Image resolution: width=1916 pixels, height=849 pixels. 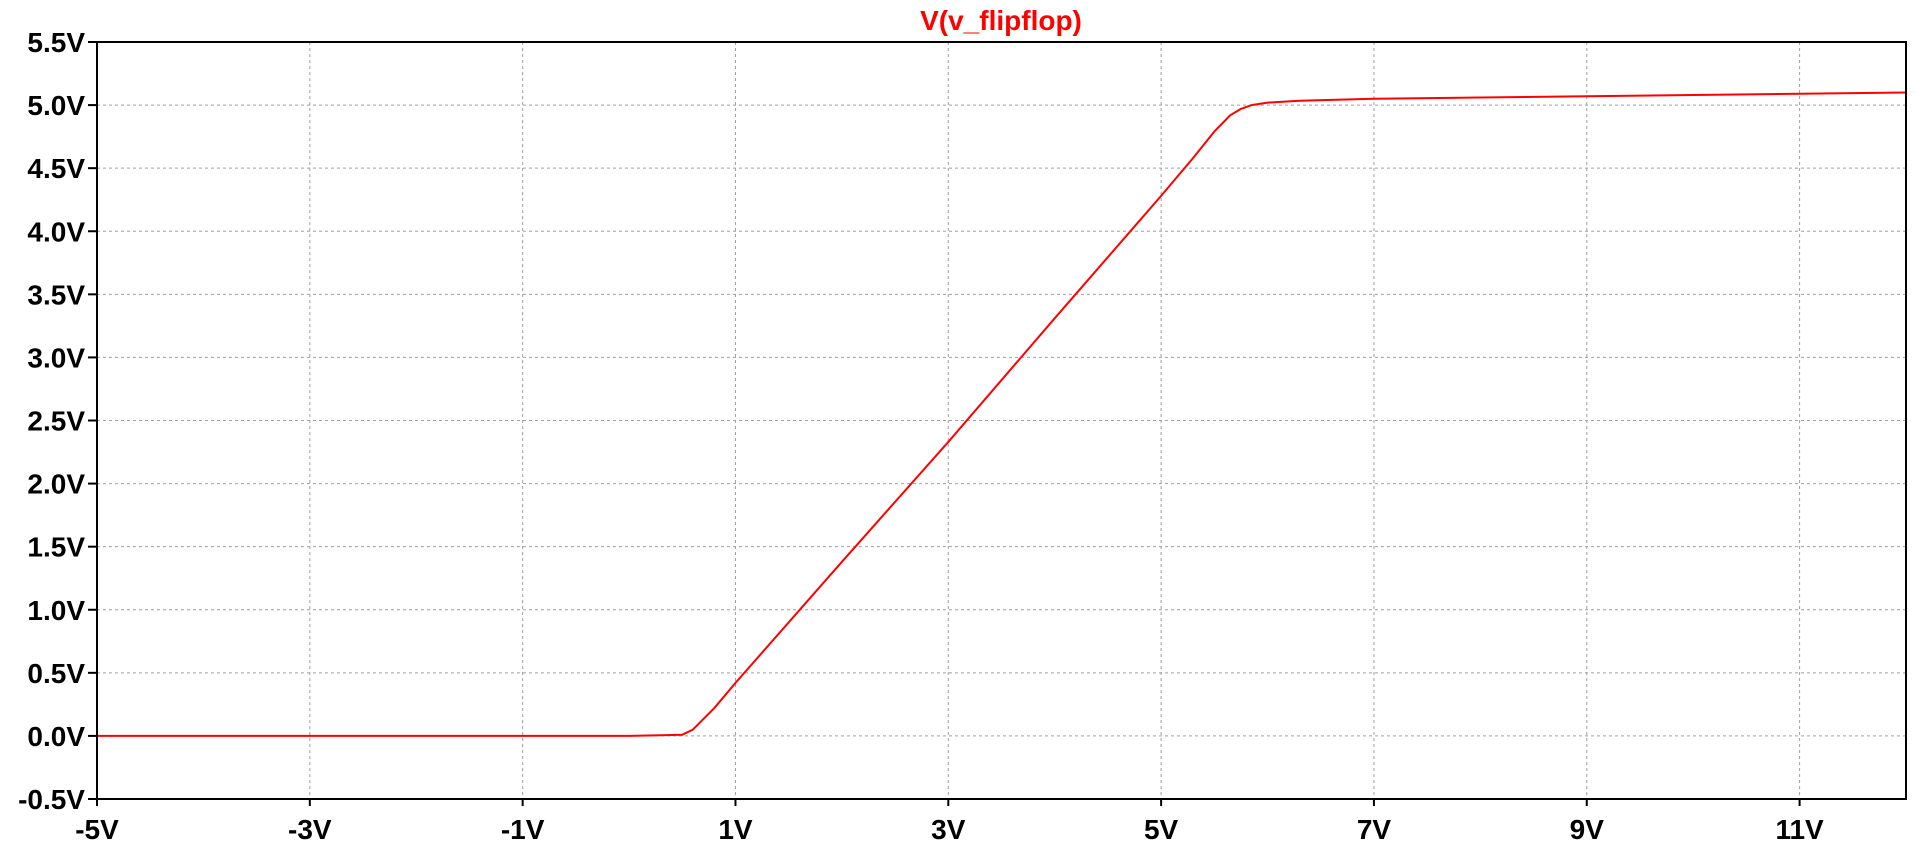 What do you see at coordinates (1001, 20) in the screenshot?
I see `chart-title: V(v_flipflop)` at bounding box center [1001, 20].